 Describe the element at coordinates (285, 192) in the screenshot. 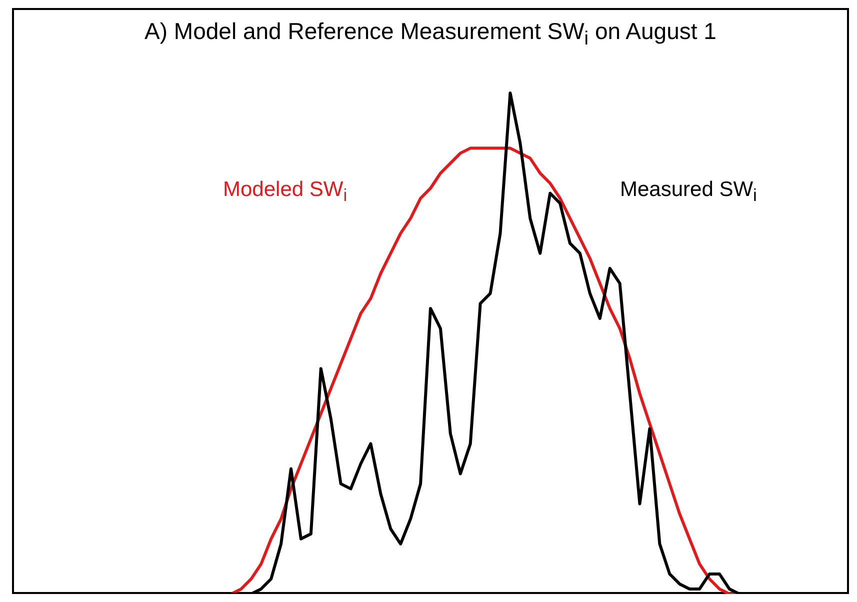

I see `text: Modeled SW$_{i}$` at that location.